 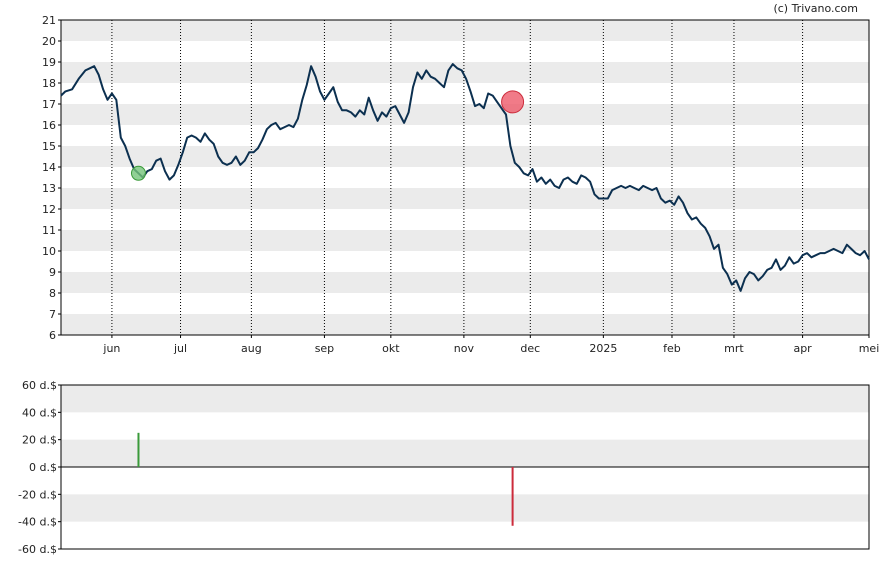 What do you see at coordinates (39, 412) in the screenshot?
I see `y-tick-label: 40 d.$` at bounding box center [39, 412].